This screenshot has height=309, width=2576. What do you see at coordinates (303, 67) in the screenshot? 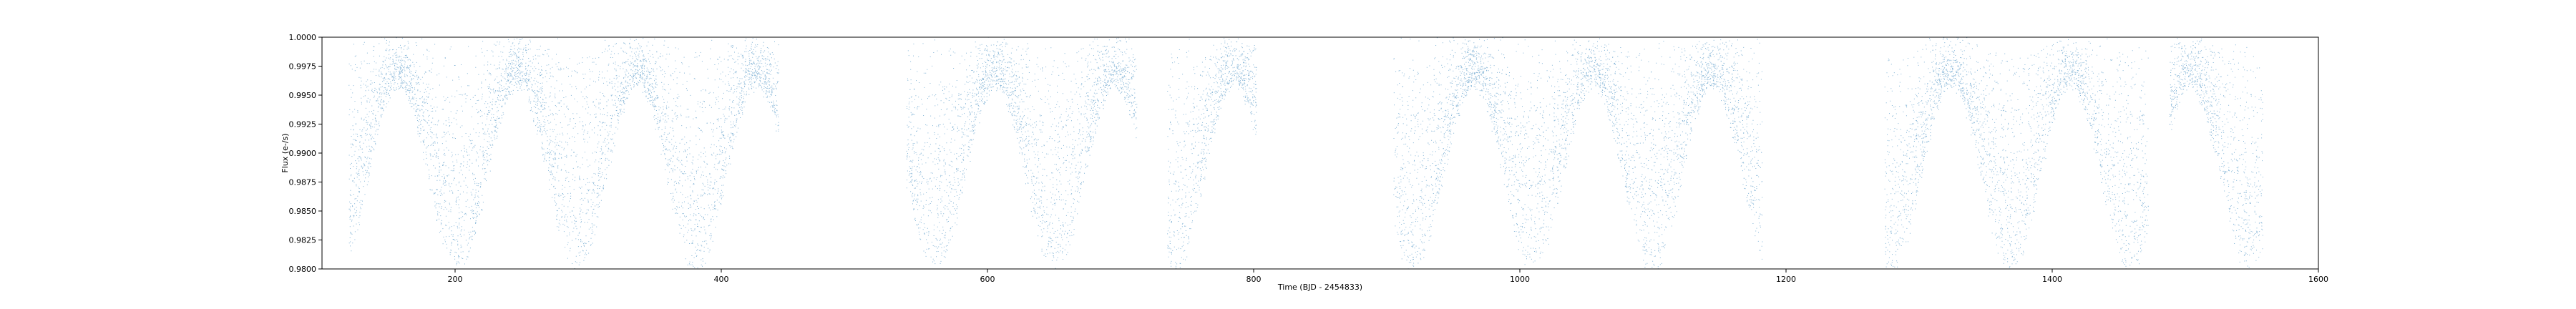
I see `y-tick-label: 0.9975` at bounding box center [303, 67].